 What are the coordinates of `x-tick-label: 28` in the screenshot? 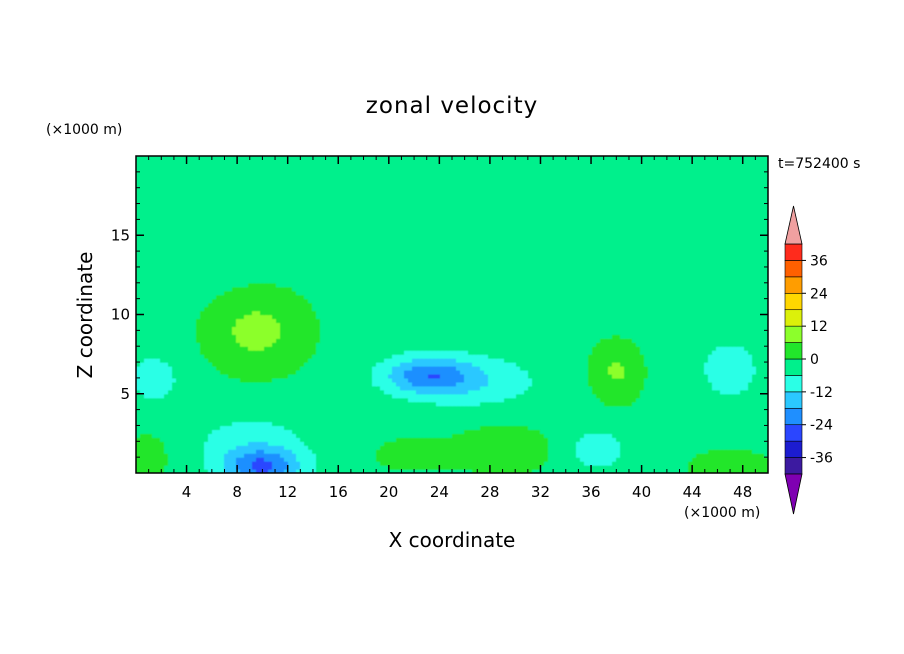 It's located at (489, 492).